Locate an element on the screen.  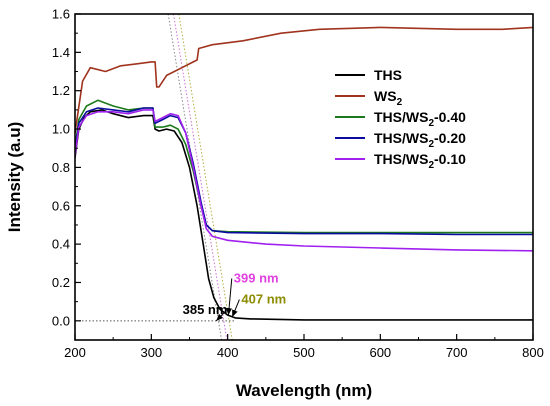
tangent-lines is located at coordinates (200, 177).